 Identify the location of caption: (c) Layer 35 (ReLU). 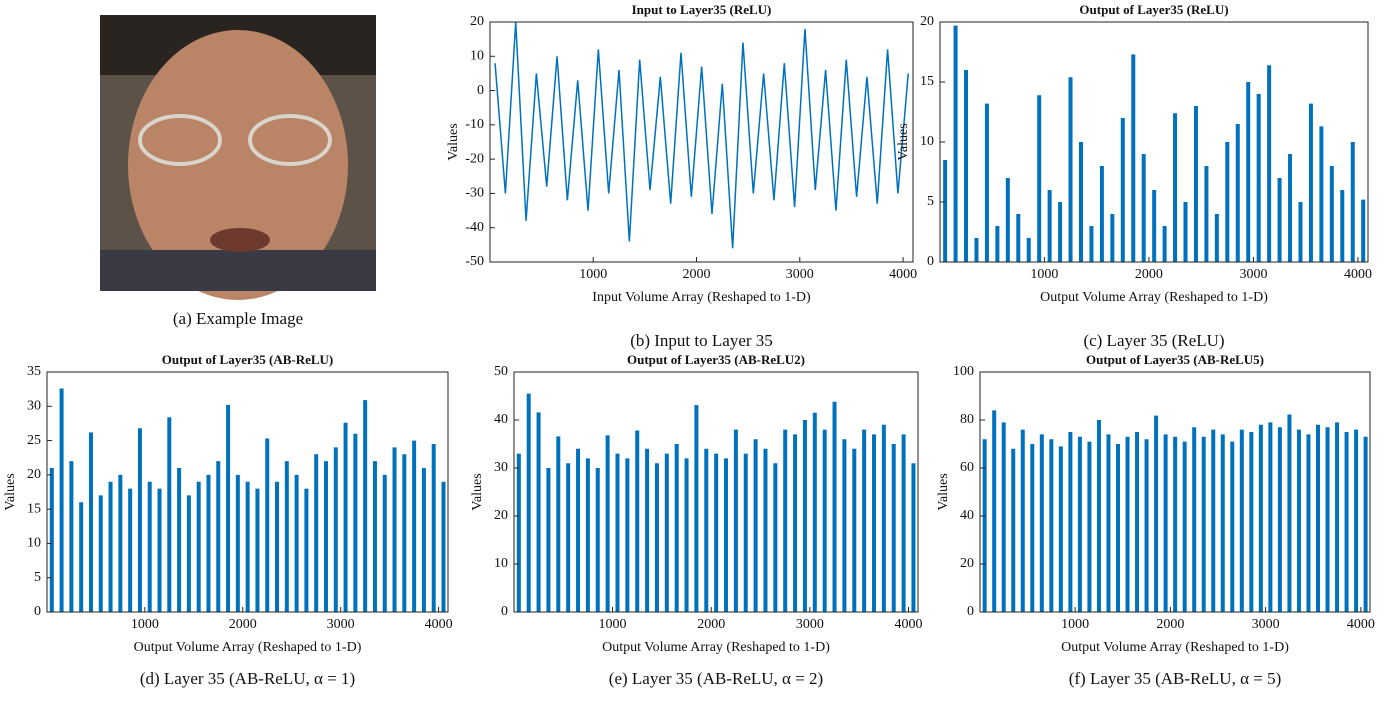
(1153, 340).